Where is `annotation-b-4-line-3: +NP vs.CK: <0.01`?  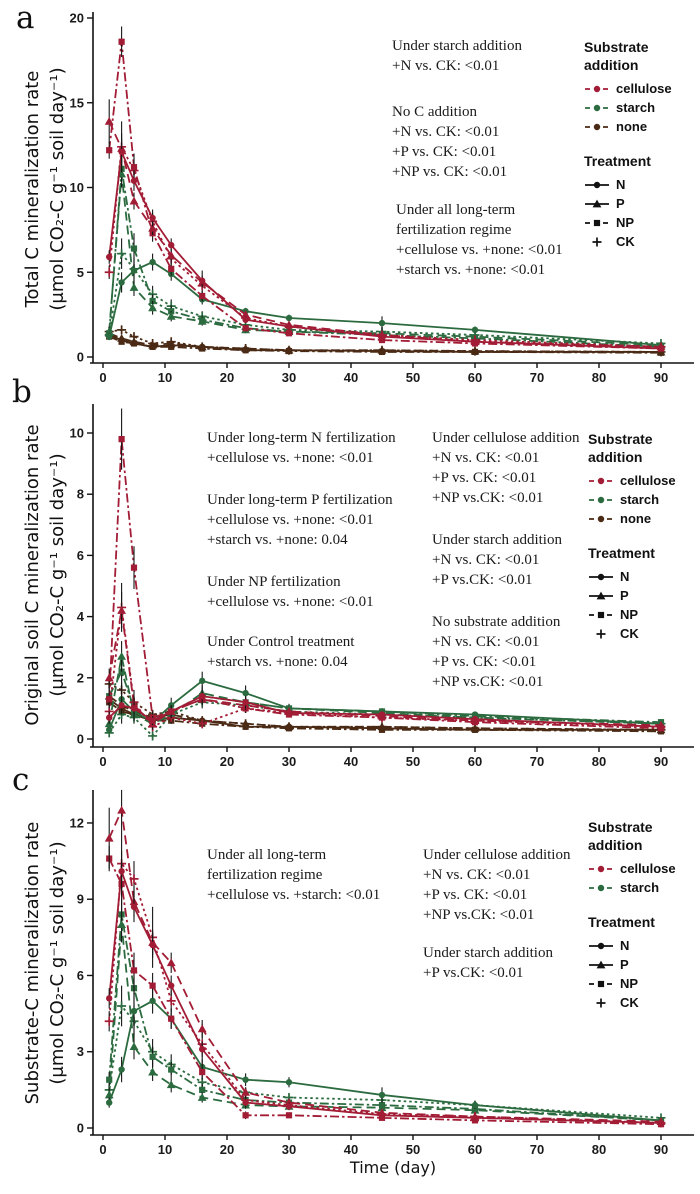 annotation-b-4-line-3: +NP vs.CK: <0.01 is located at coordinates (488, 498).